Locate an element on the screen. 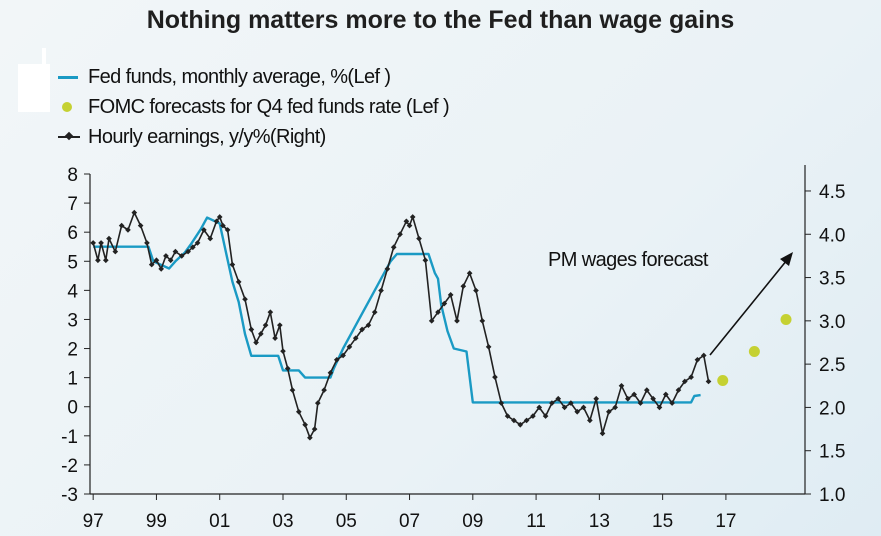 Image resolution: width=881 pixels, height=536 pixels. legend-item-fed-funds: Fed funds, monthly average, %(Lef ) is located at coordinates (253, 77).